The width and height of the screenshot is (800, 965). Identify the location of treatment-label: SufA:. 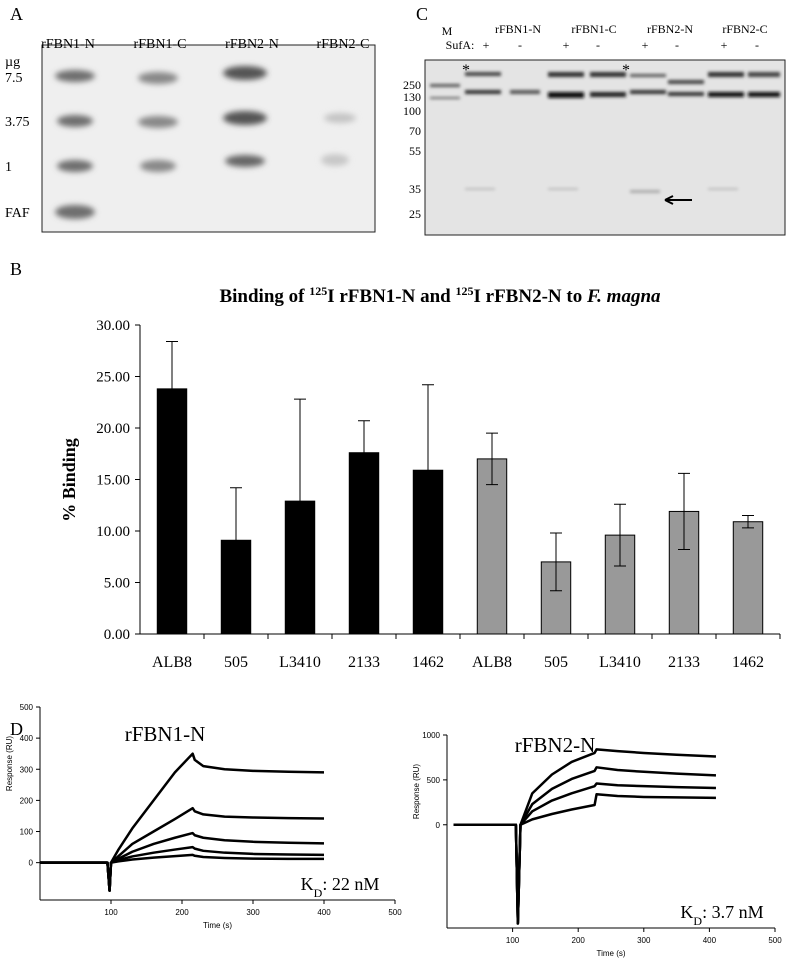
(460, 45).